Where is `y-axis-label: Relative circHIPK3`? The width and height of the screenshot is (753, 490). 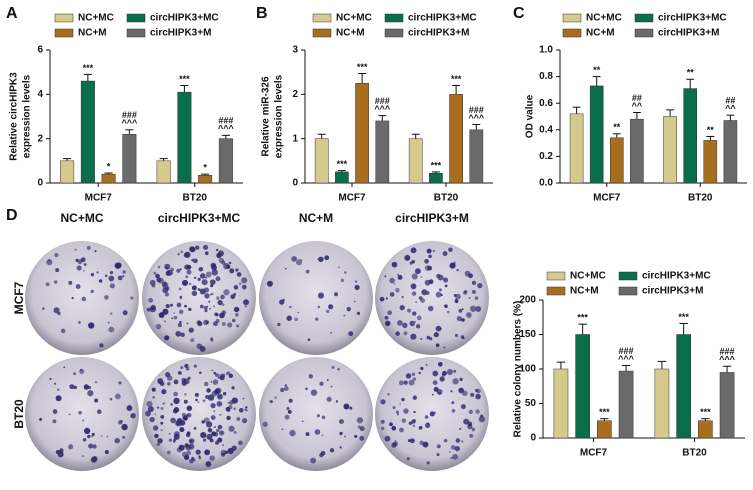
y-axis-label: Relative circHIPK3 is located at coordinates (14, 116).